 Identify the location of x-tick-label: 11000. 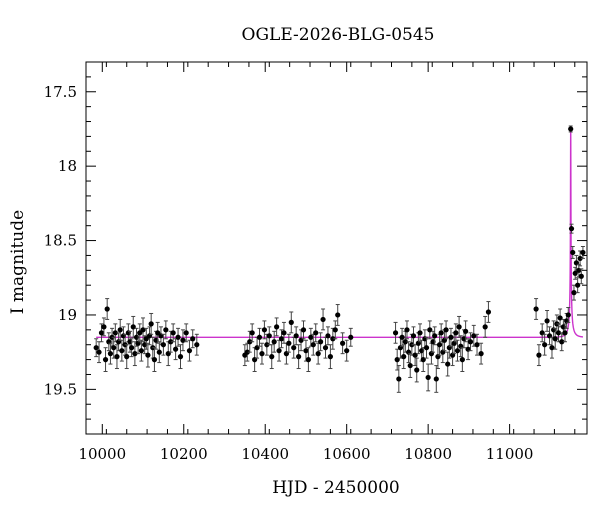
(510, 454).